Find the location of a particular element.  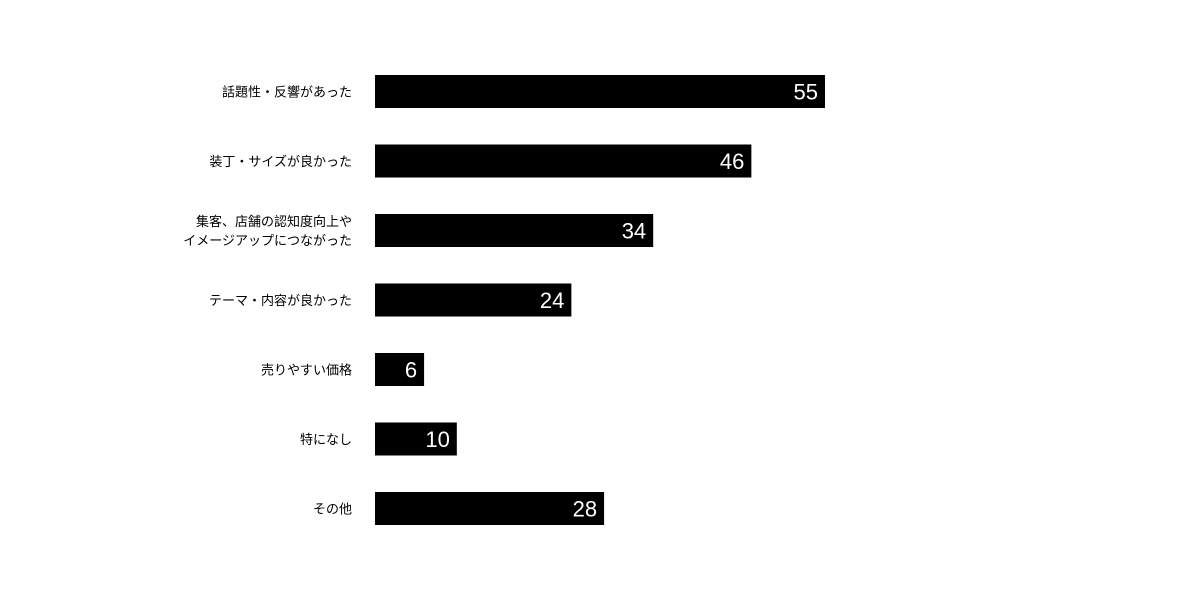

category-label: 集客、店舗の認知度向上や is located at coordinates (274, 222).